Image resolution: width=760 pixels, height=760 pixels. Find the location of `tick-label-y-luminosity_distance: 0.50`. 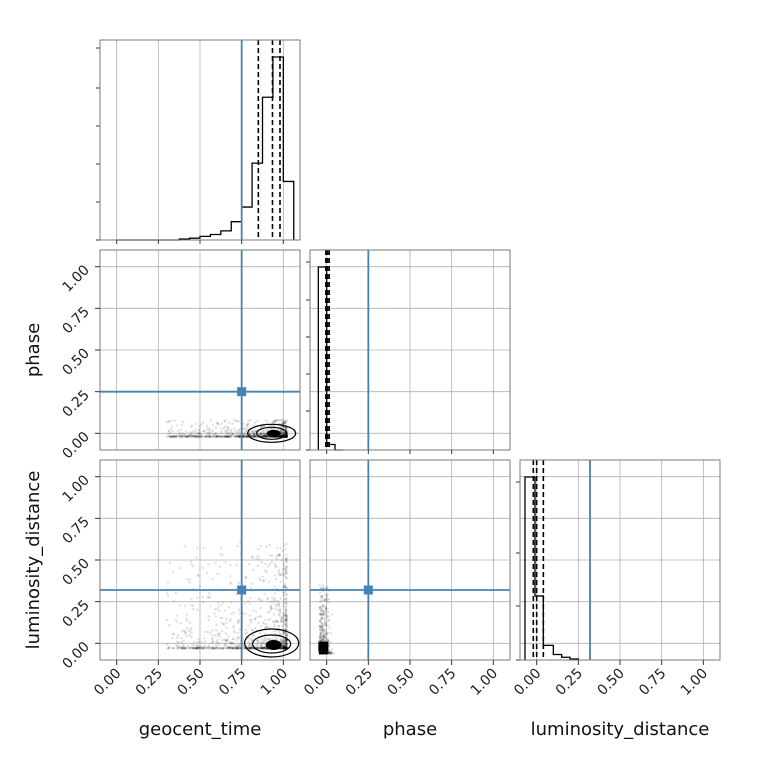

tick-label-y-luminosity_distance: 0.50 is located at coordinates (75, 572).